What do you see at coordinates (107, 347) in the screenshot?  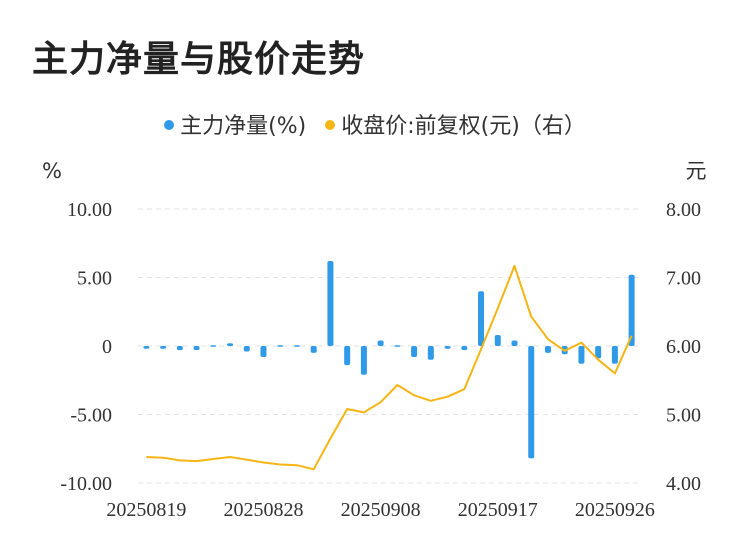 I see `left-tick-label: 0` at bounding box center [107, 347].